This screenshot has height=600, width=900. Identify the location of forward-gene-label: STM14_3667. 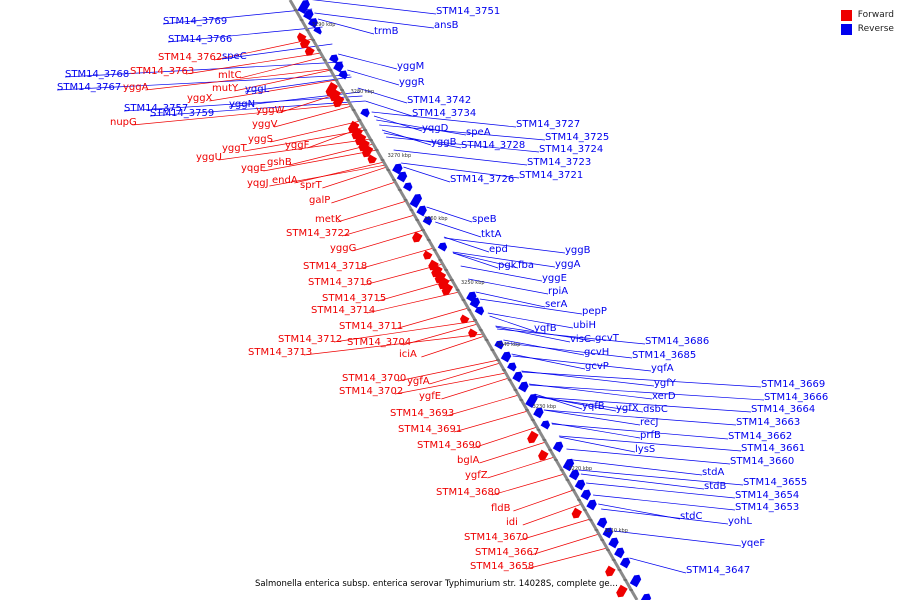
(507, 552).